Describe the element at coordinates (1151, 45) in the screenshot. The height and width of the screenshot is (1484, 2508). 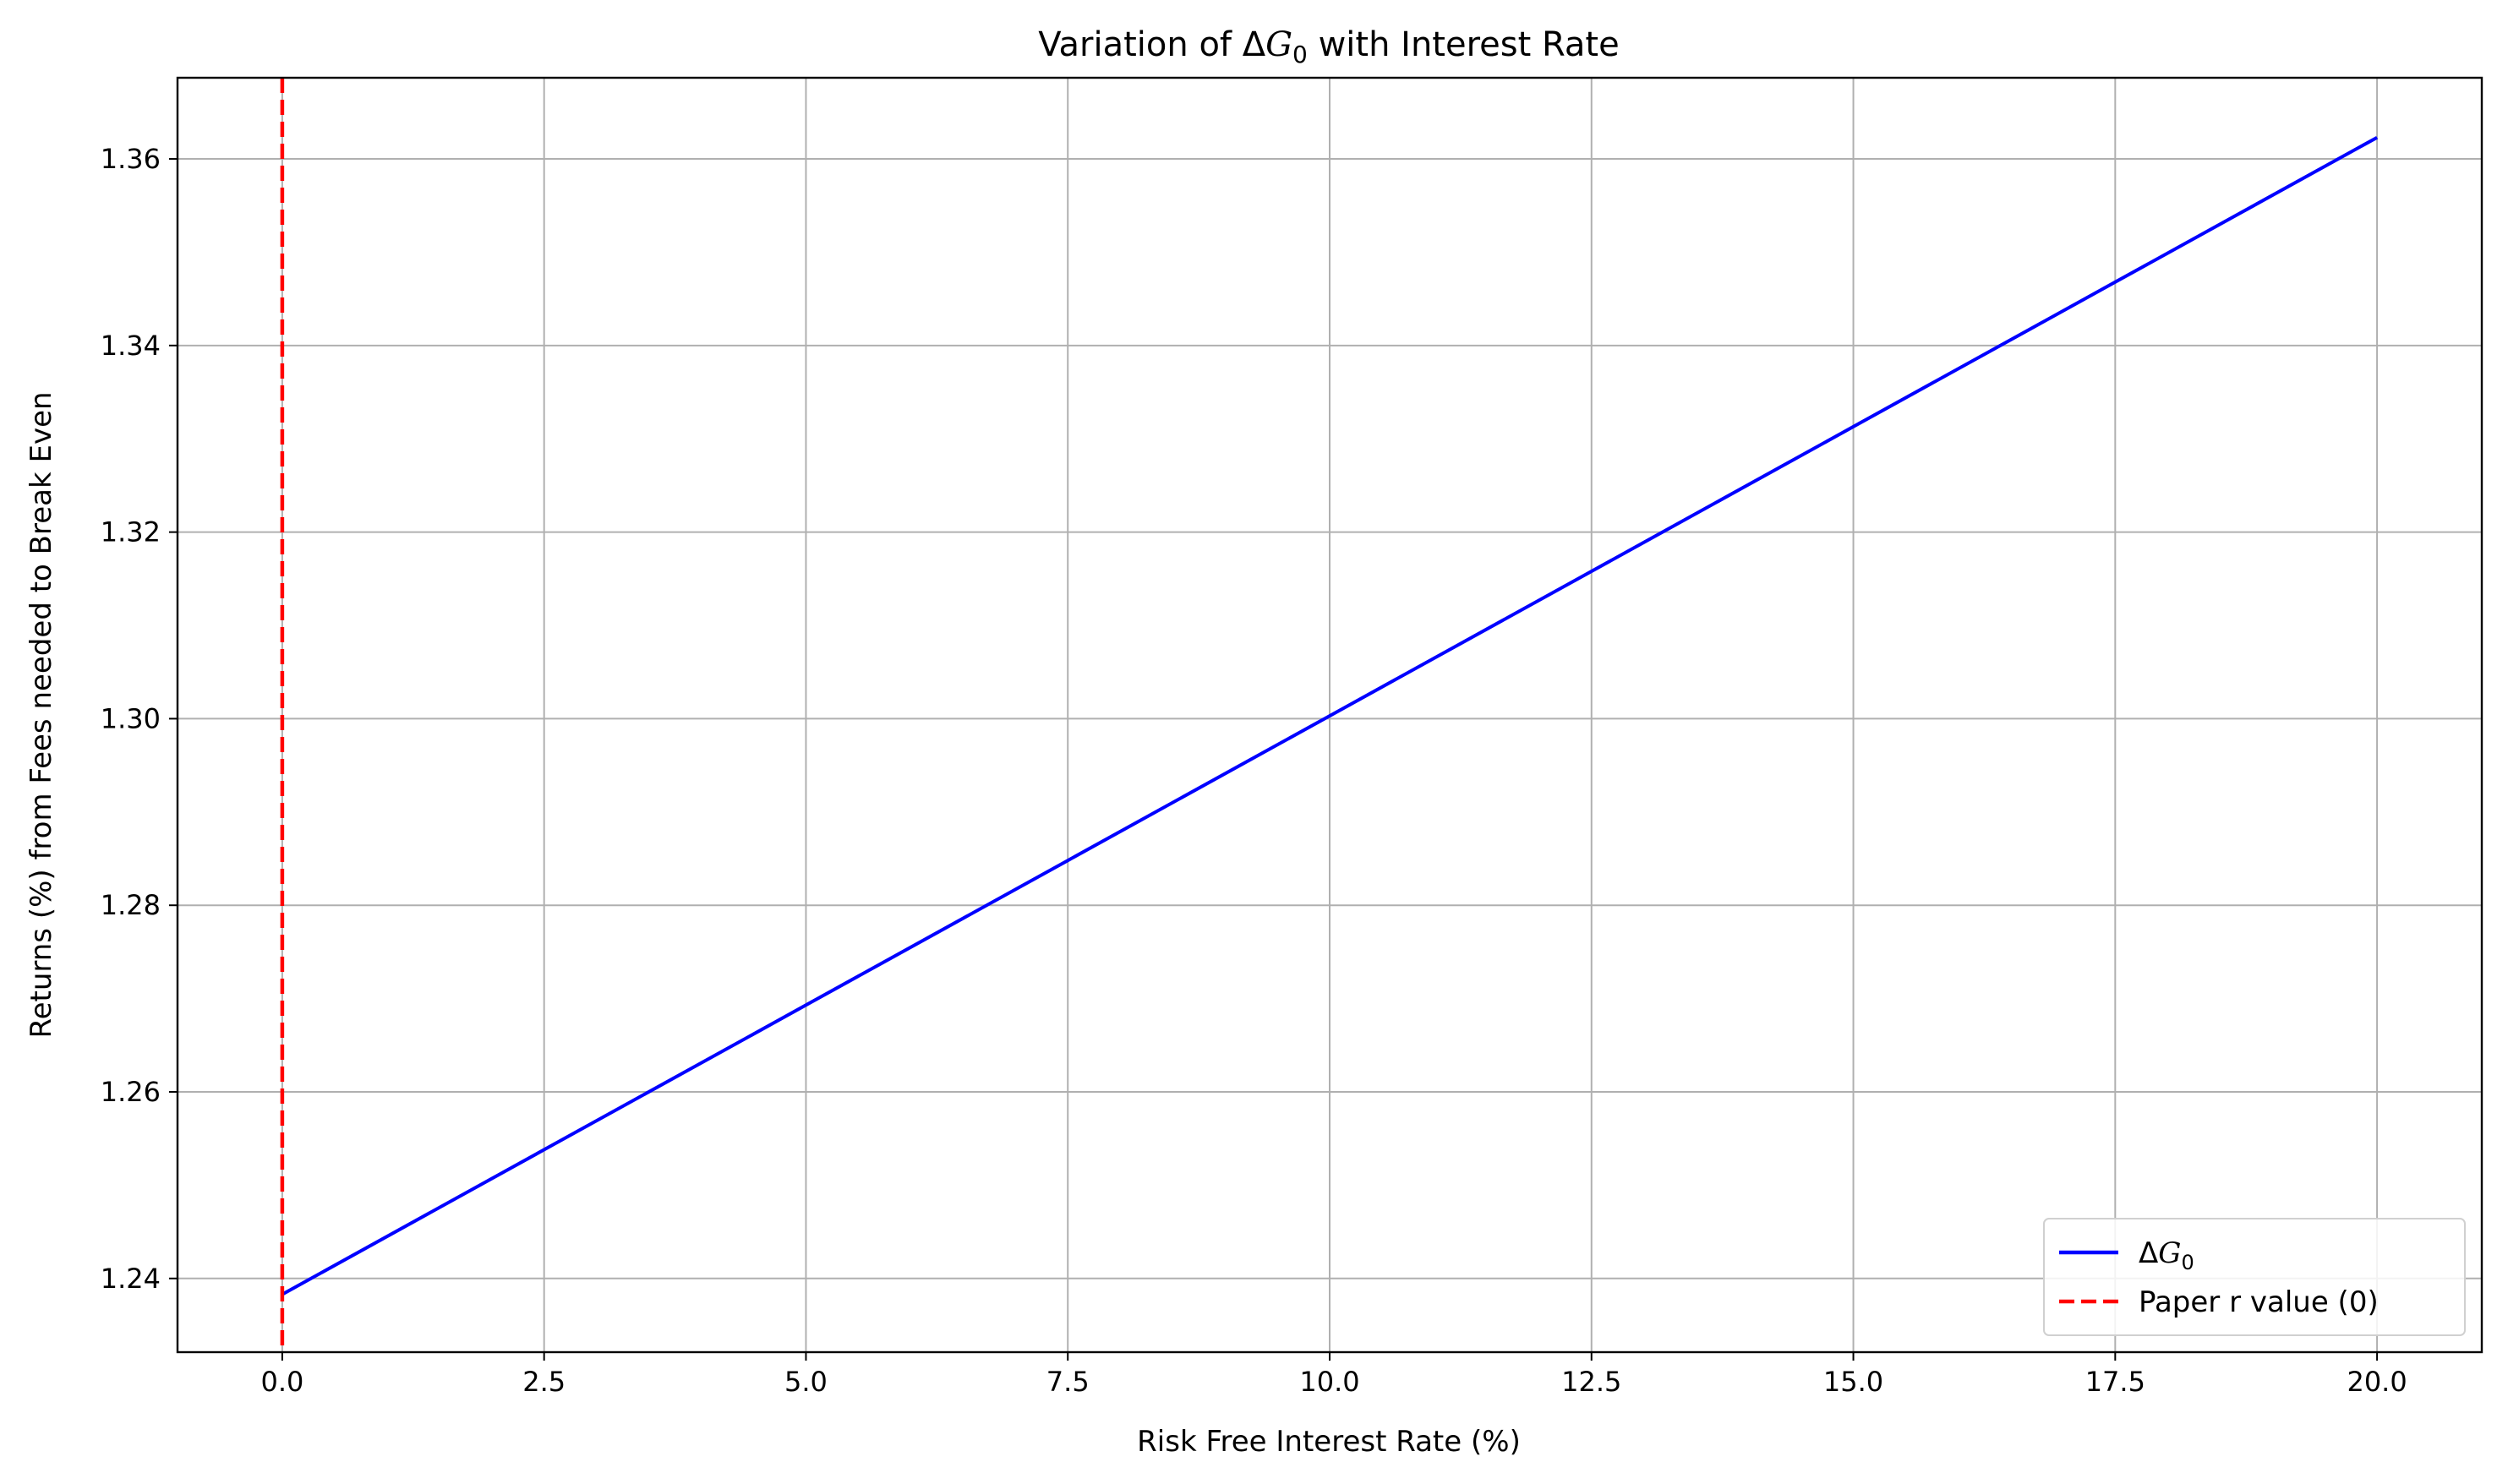
I see `math-prefix: Variation of Δ` at that location.